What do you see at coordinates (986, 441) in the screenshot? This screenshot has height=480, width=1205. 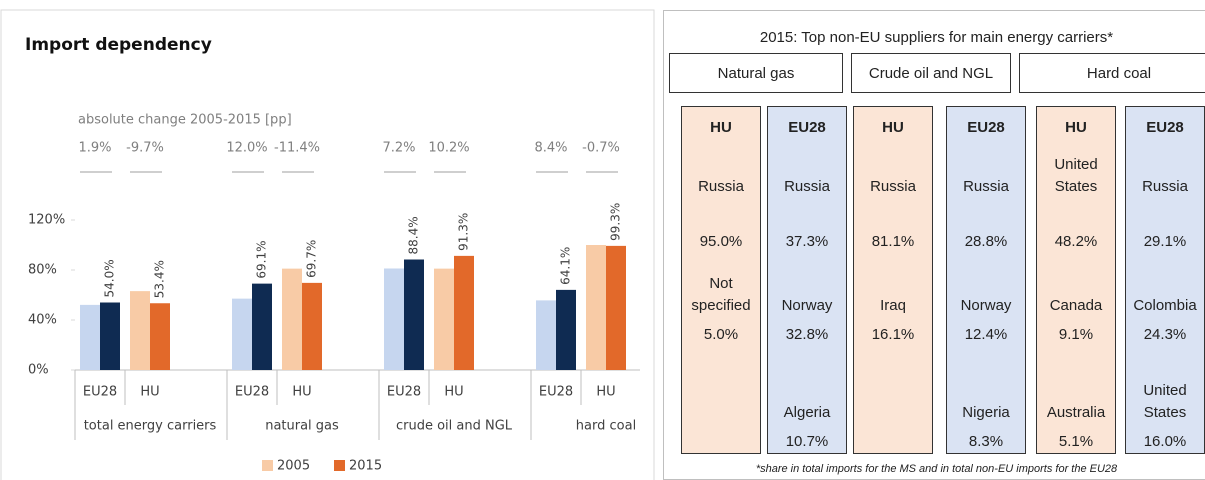 I see `share: 8.3%` at bounding box center [986, 441].